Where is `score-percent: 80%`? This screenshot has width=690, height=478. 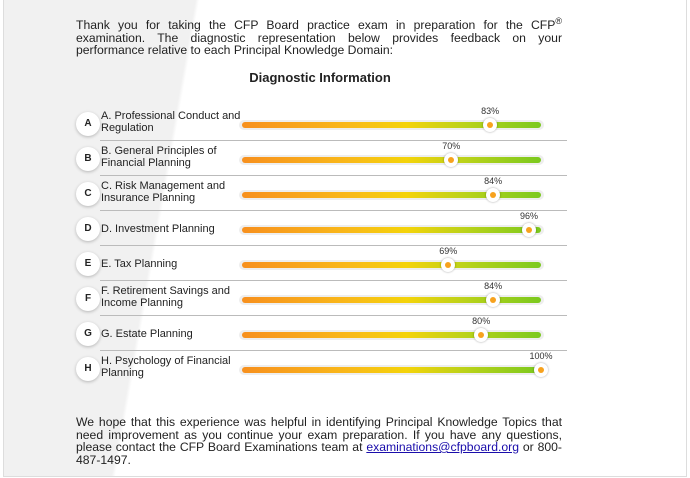 score-percent: 80% is located at coordinates (481, 321).